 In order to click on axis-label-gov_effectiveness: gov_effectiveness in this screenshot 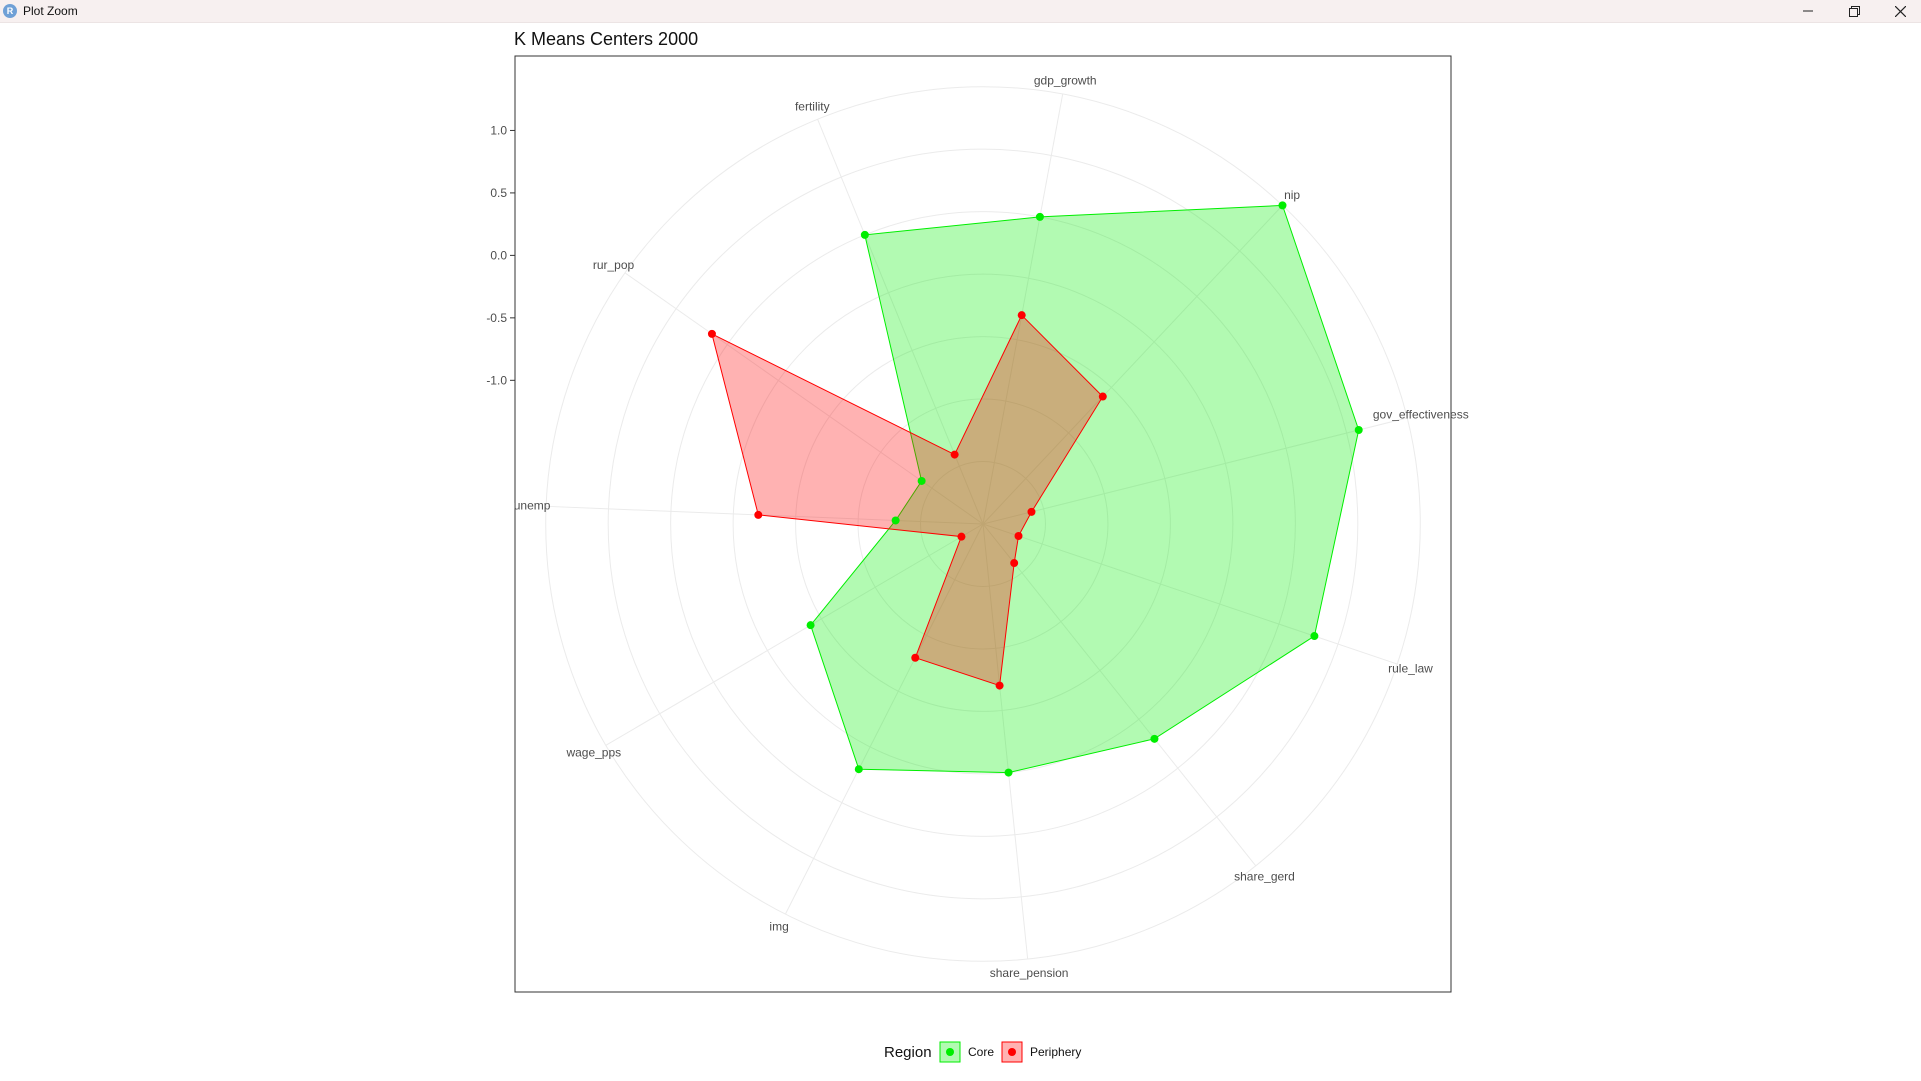, I will do `click(1421, 414)`.